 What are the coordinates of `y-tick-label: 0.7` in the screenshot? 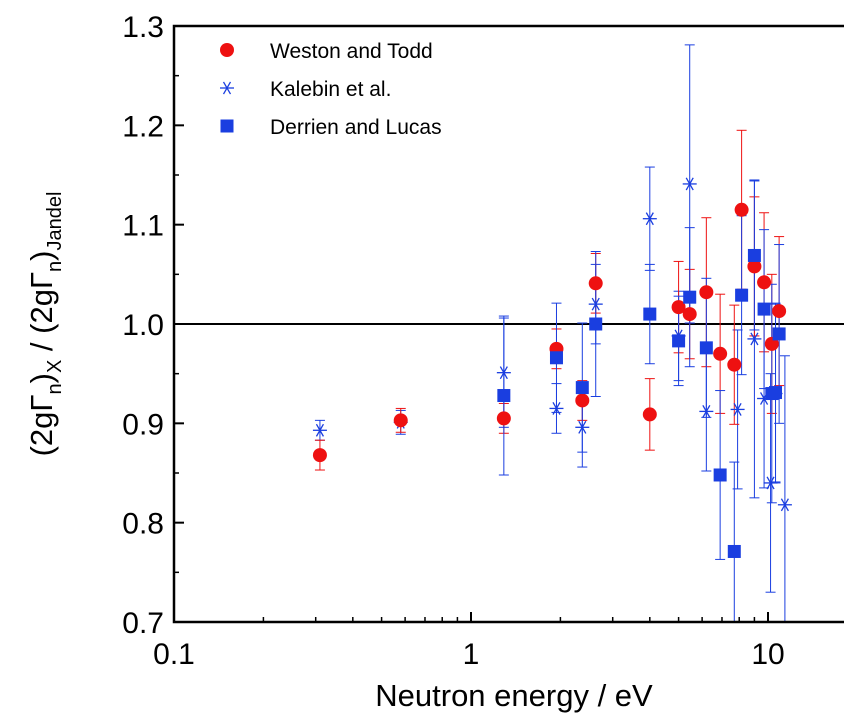 It's located at (143, 623).